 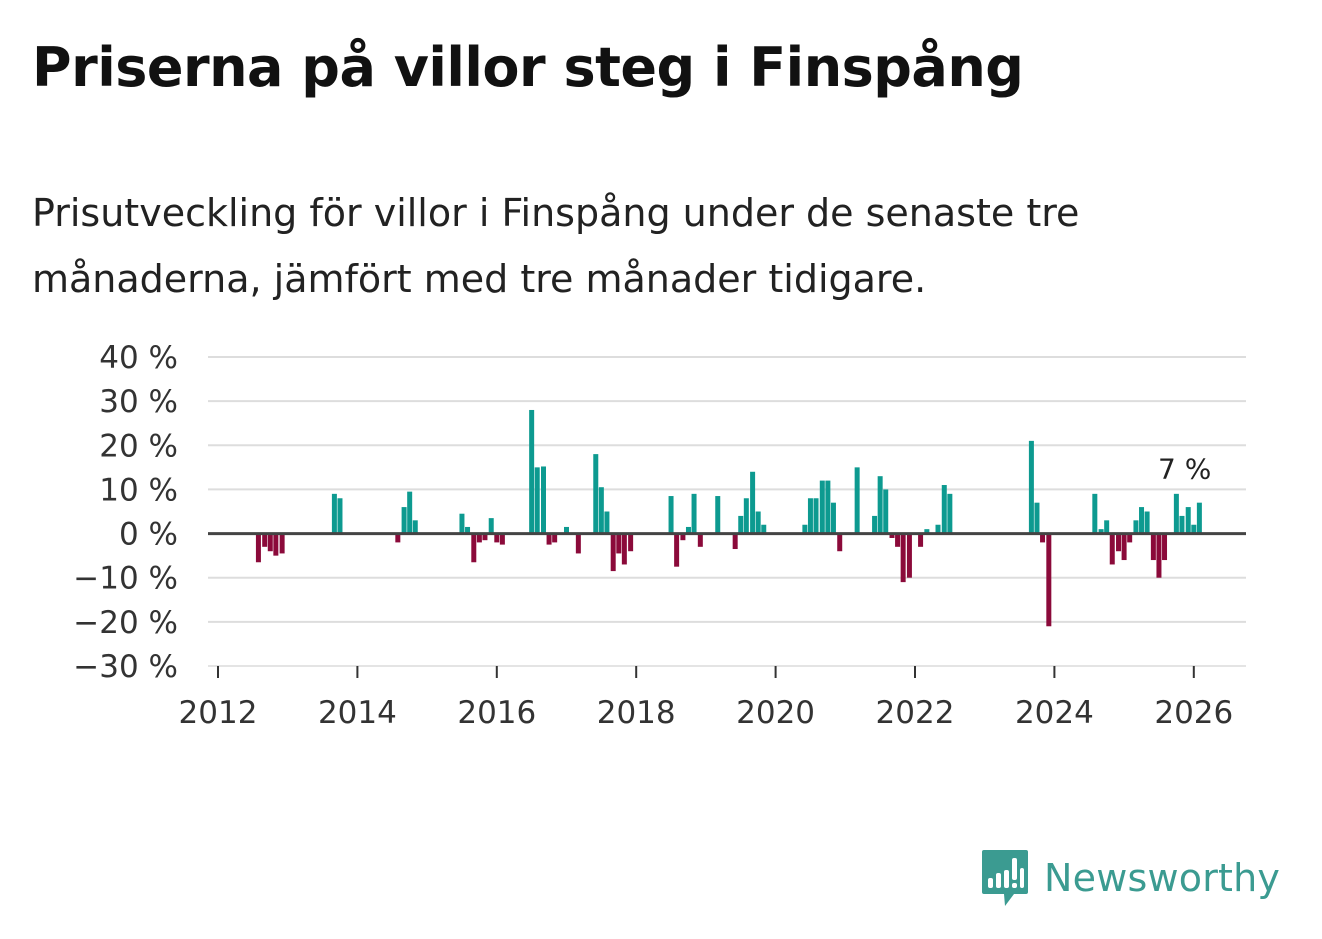 I want to click on y-tick-label: −20 %, so click(x=125, y=623).